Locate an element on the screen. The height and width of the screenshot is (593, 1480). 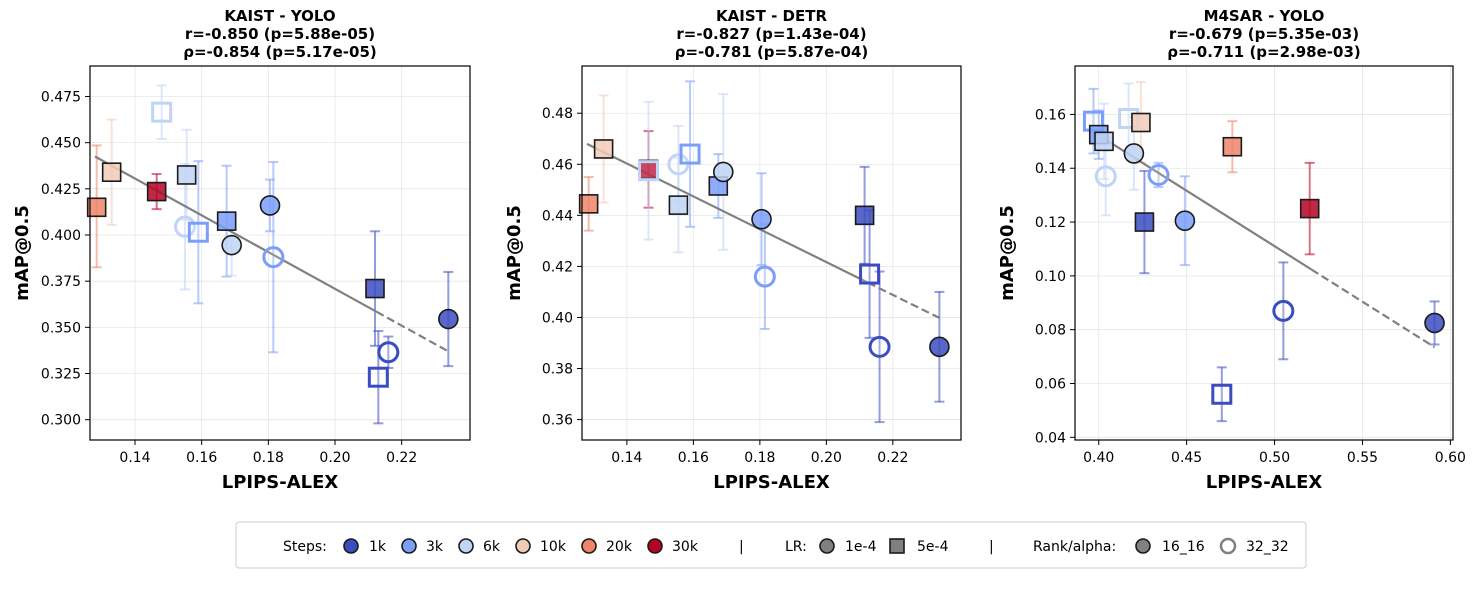
legend-lr-5e-4-marker is located at coordinates (897, 546).